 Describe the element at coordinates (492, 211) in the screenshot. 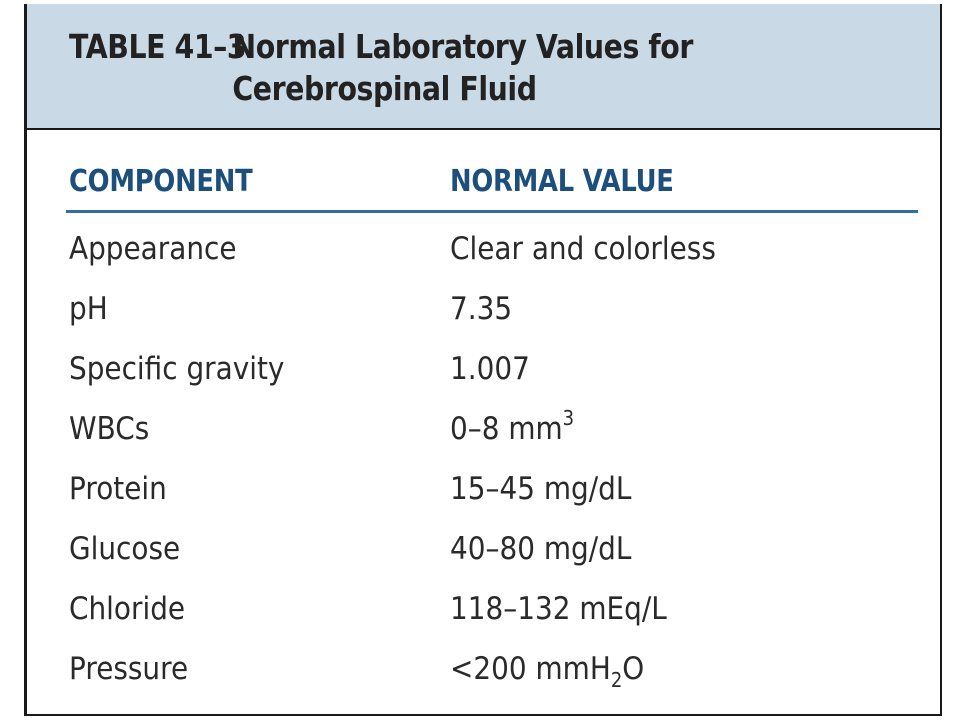

I see `header-divider` at that location.